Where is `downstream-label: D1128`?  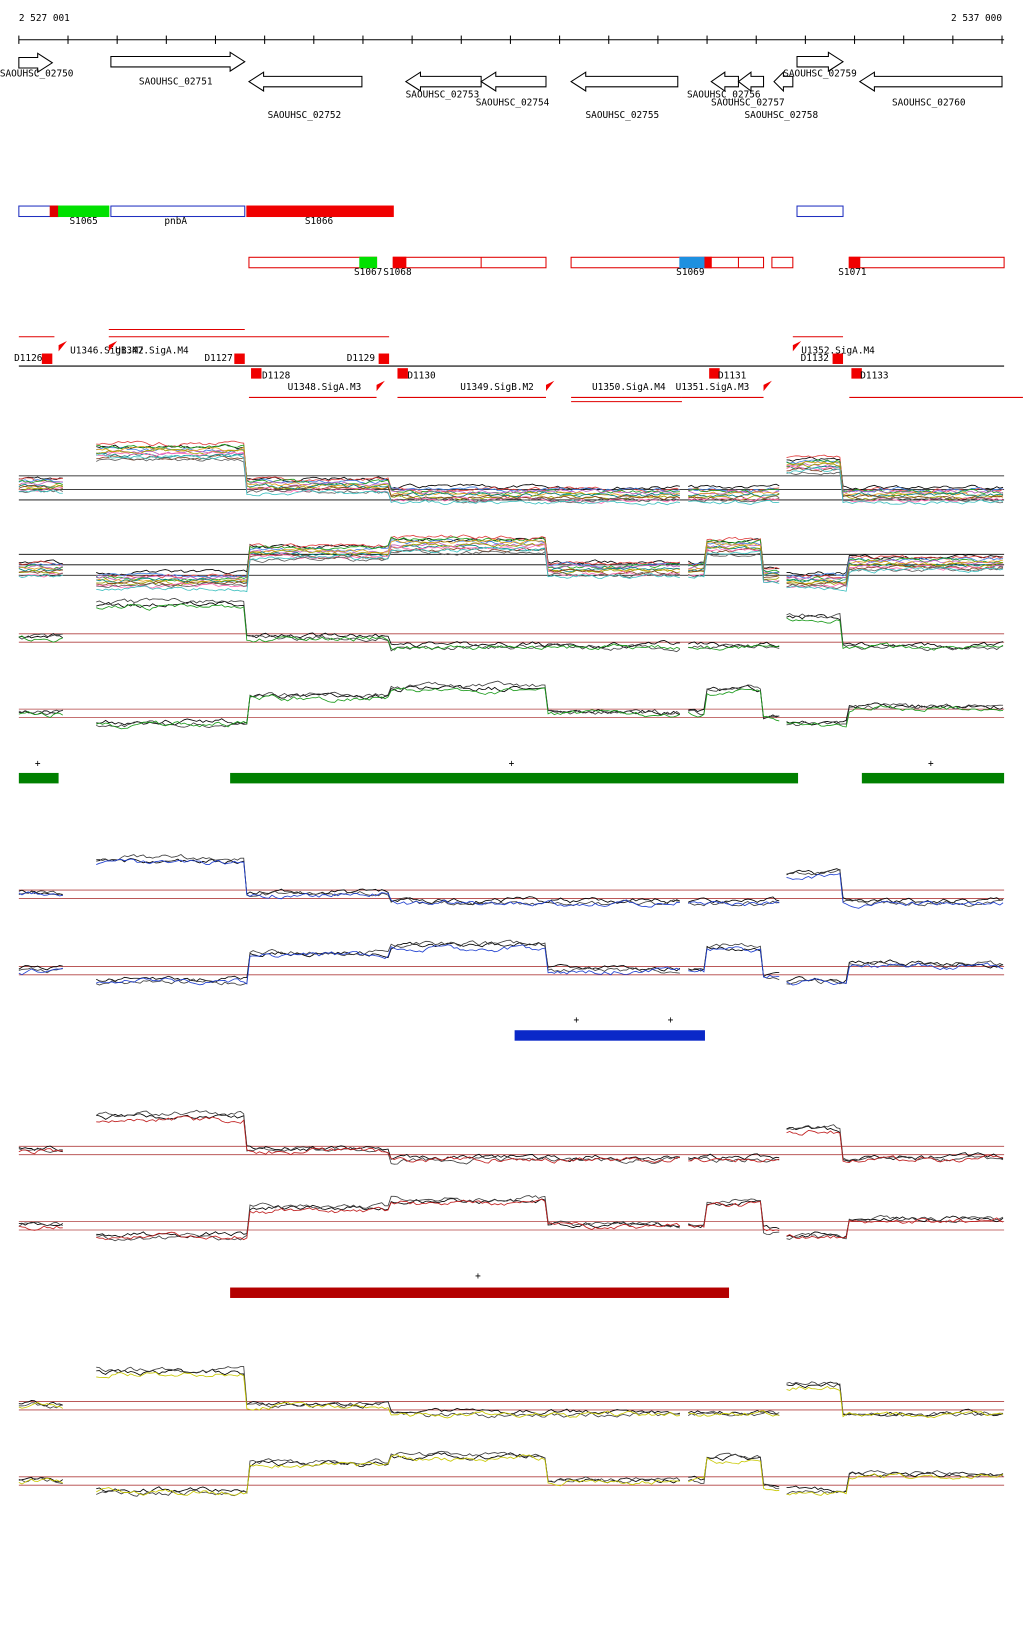
downstream-label: D1128 is located at coordinates (276, 376).